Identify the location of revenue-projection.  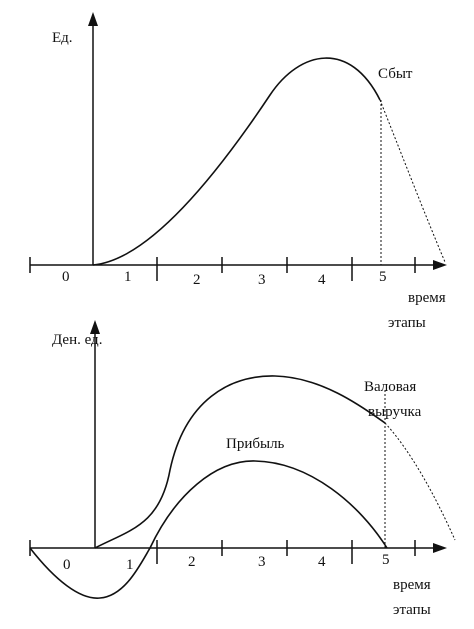
(420, 481).